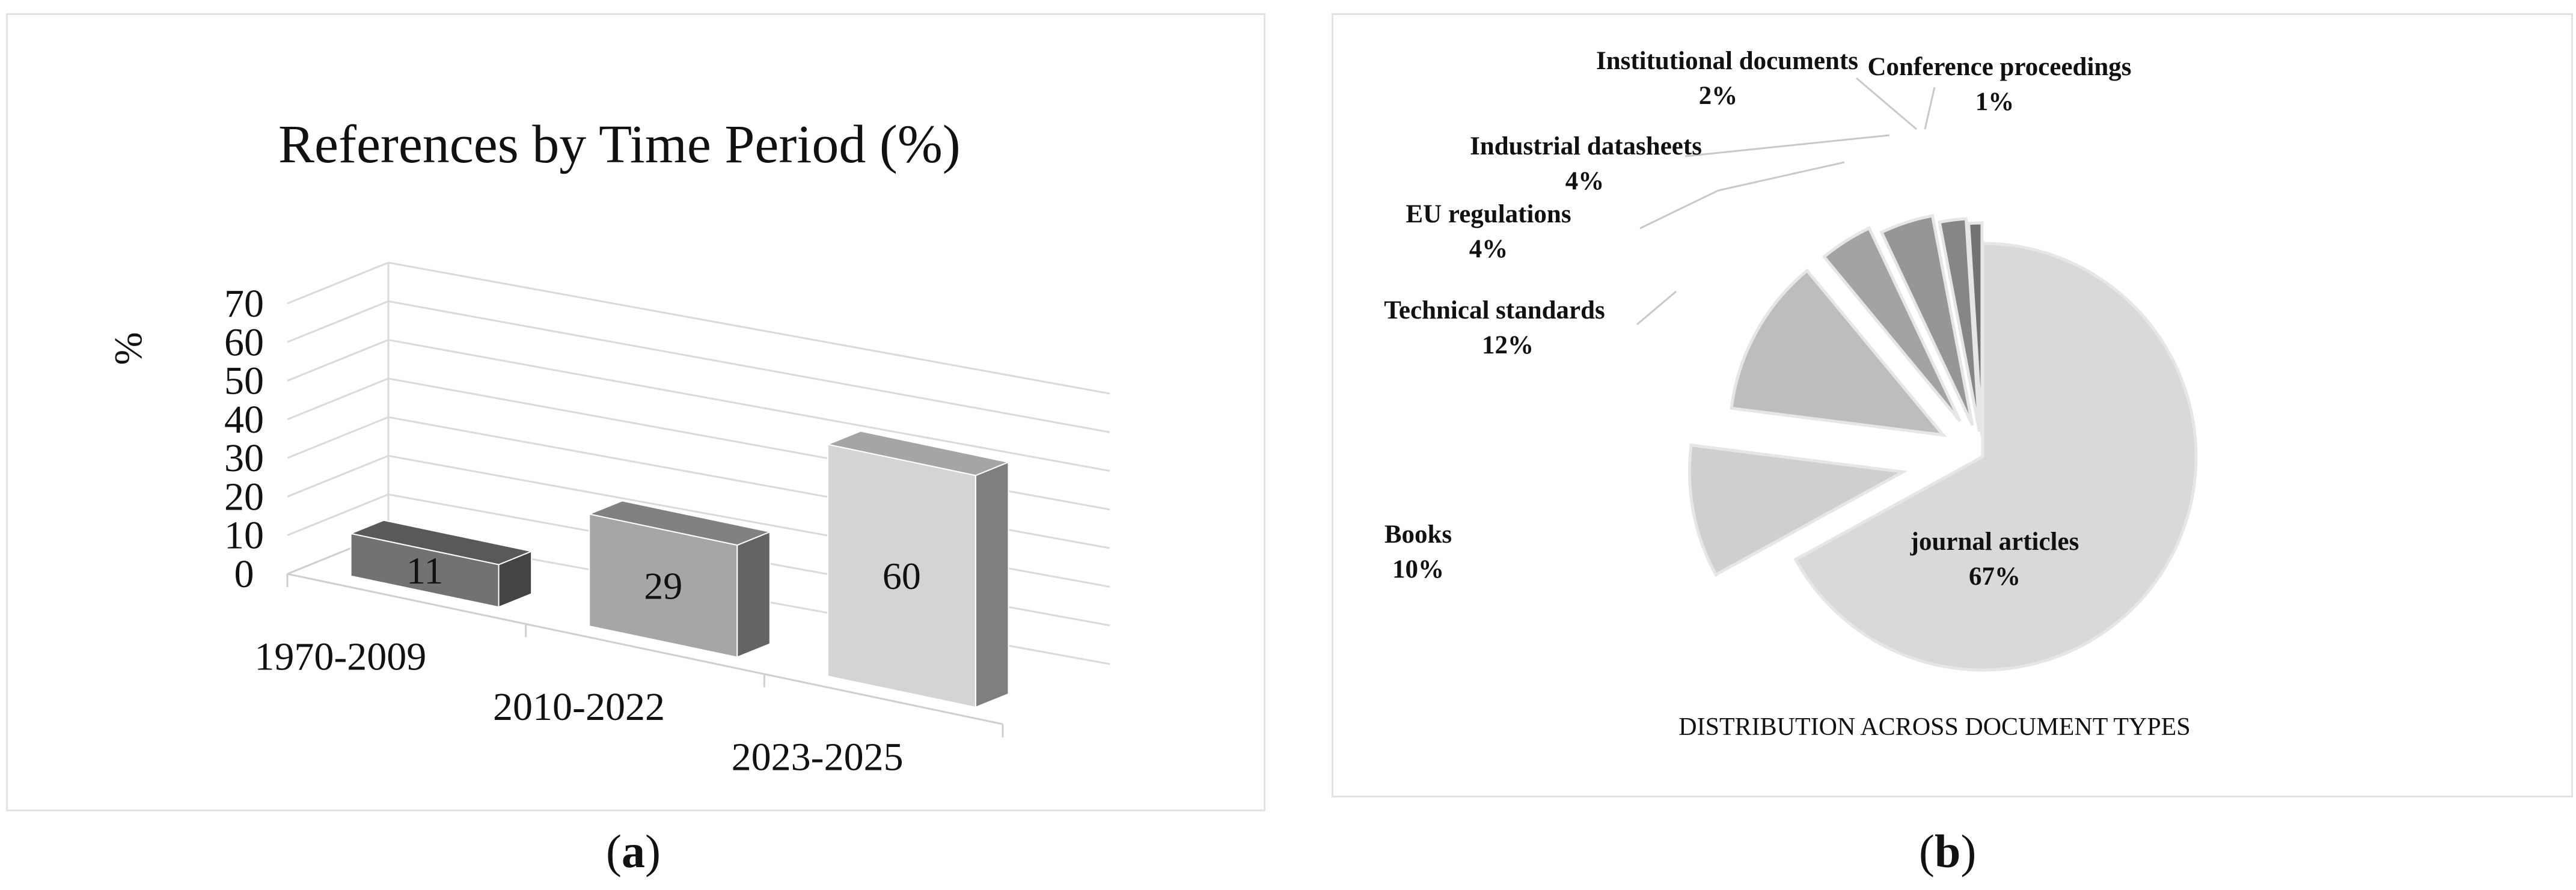 The width and height of the screenshot is (2576, 890). What do you see at coordinates (1948, 851) in the screenshot?
I see `subfigure-label-b: (b)` at bounding box center [1948, 851].